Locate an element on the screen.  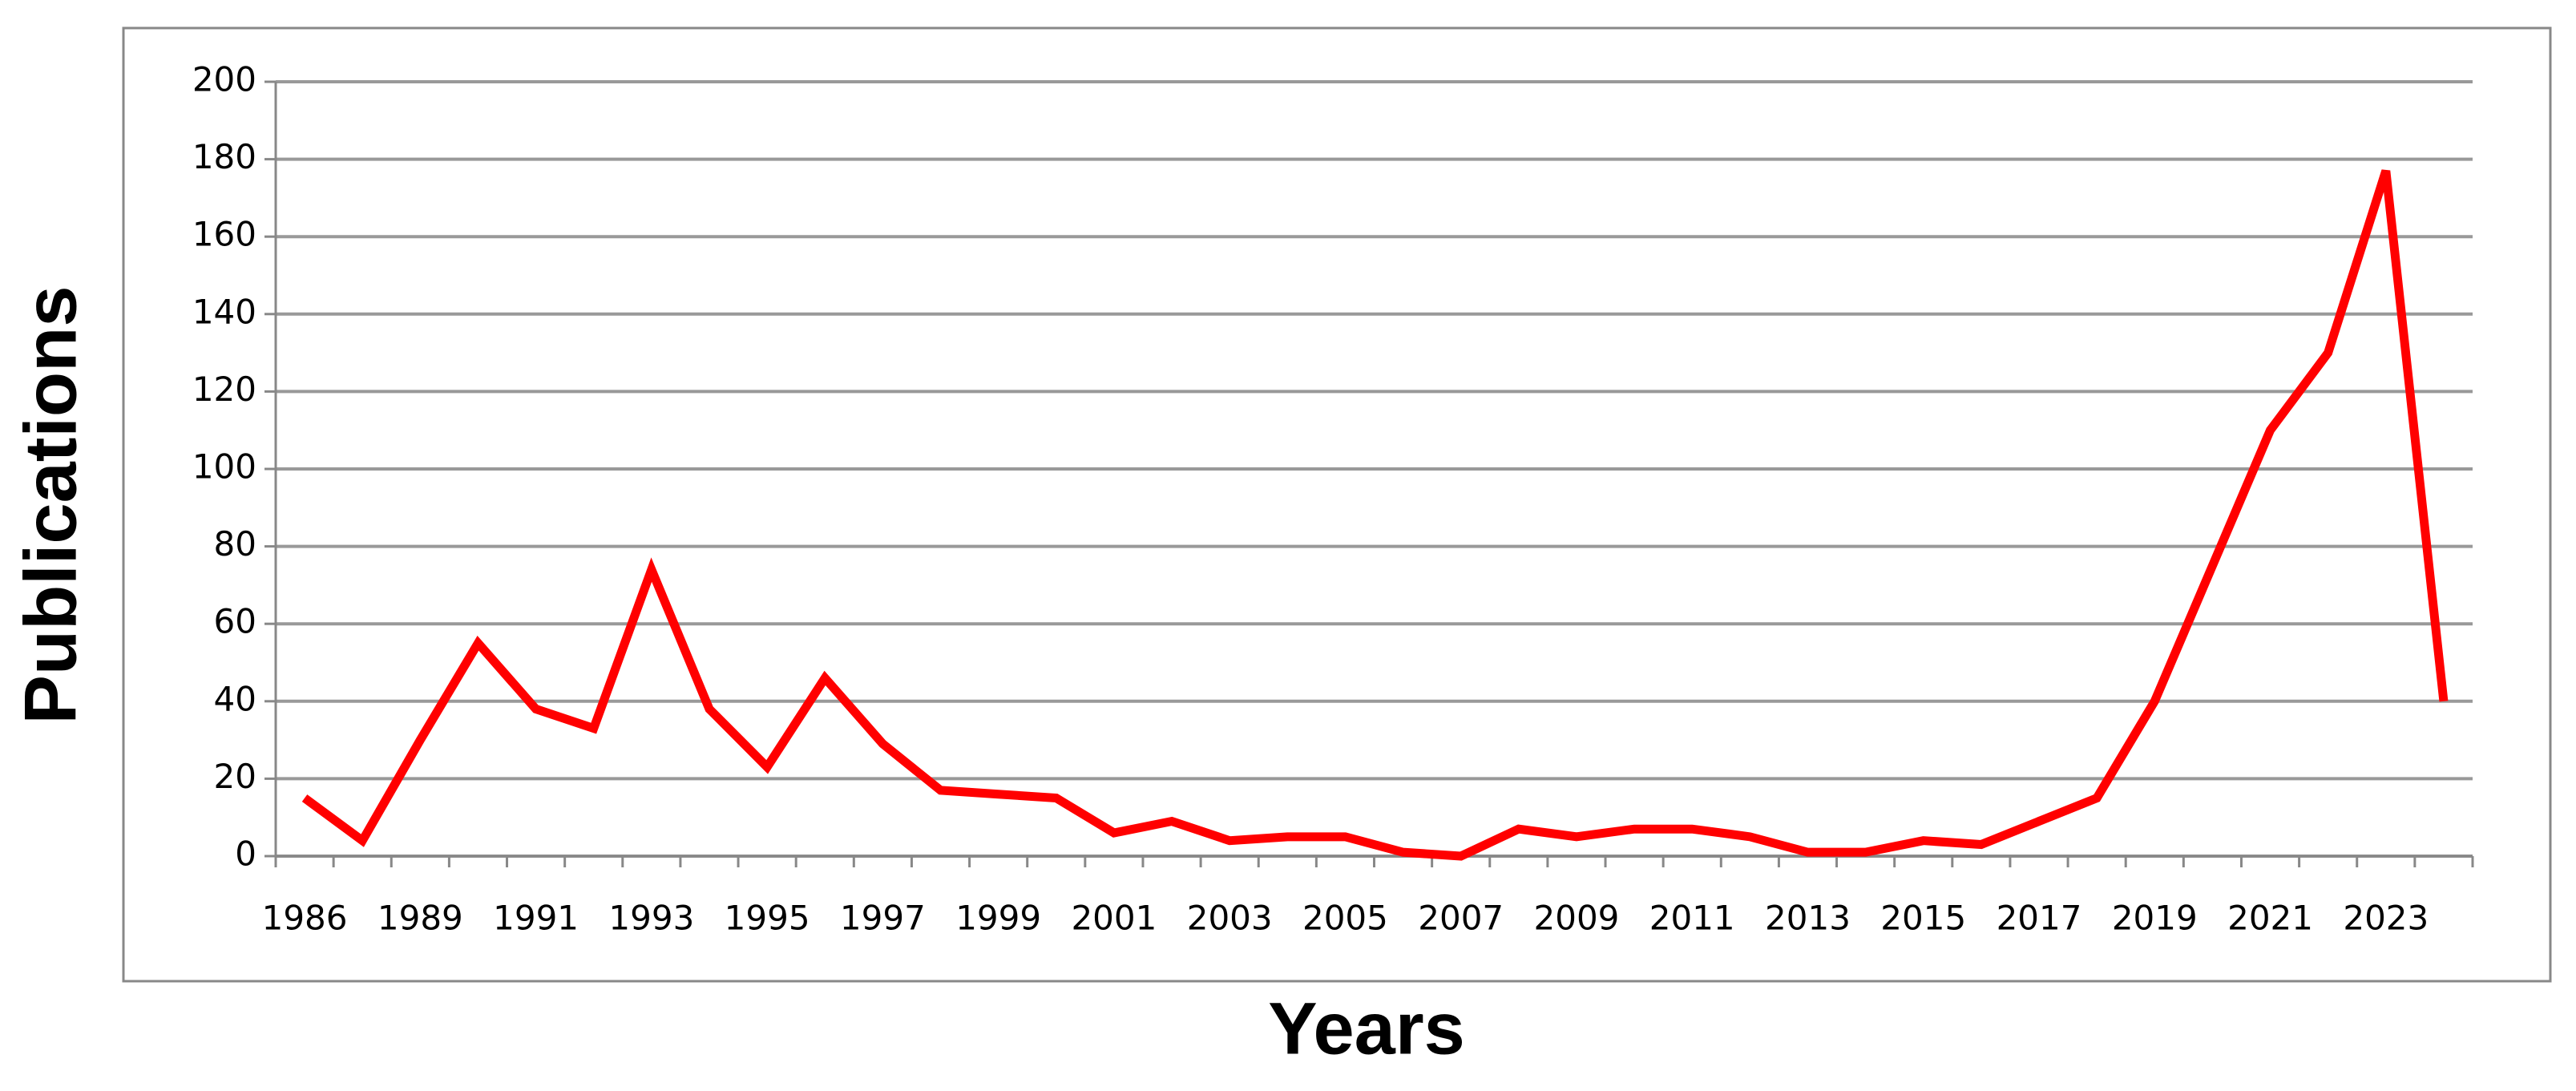
y-tick-label: 0 is located at coordinates (246, 854).